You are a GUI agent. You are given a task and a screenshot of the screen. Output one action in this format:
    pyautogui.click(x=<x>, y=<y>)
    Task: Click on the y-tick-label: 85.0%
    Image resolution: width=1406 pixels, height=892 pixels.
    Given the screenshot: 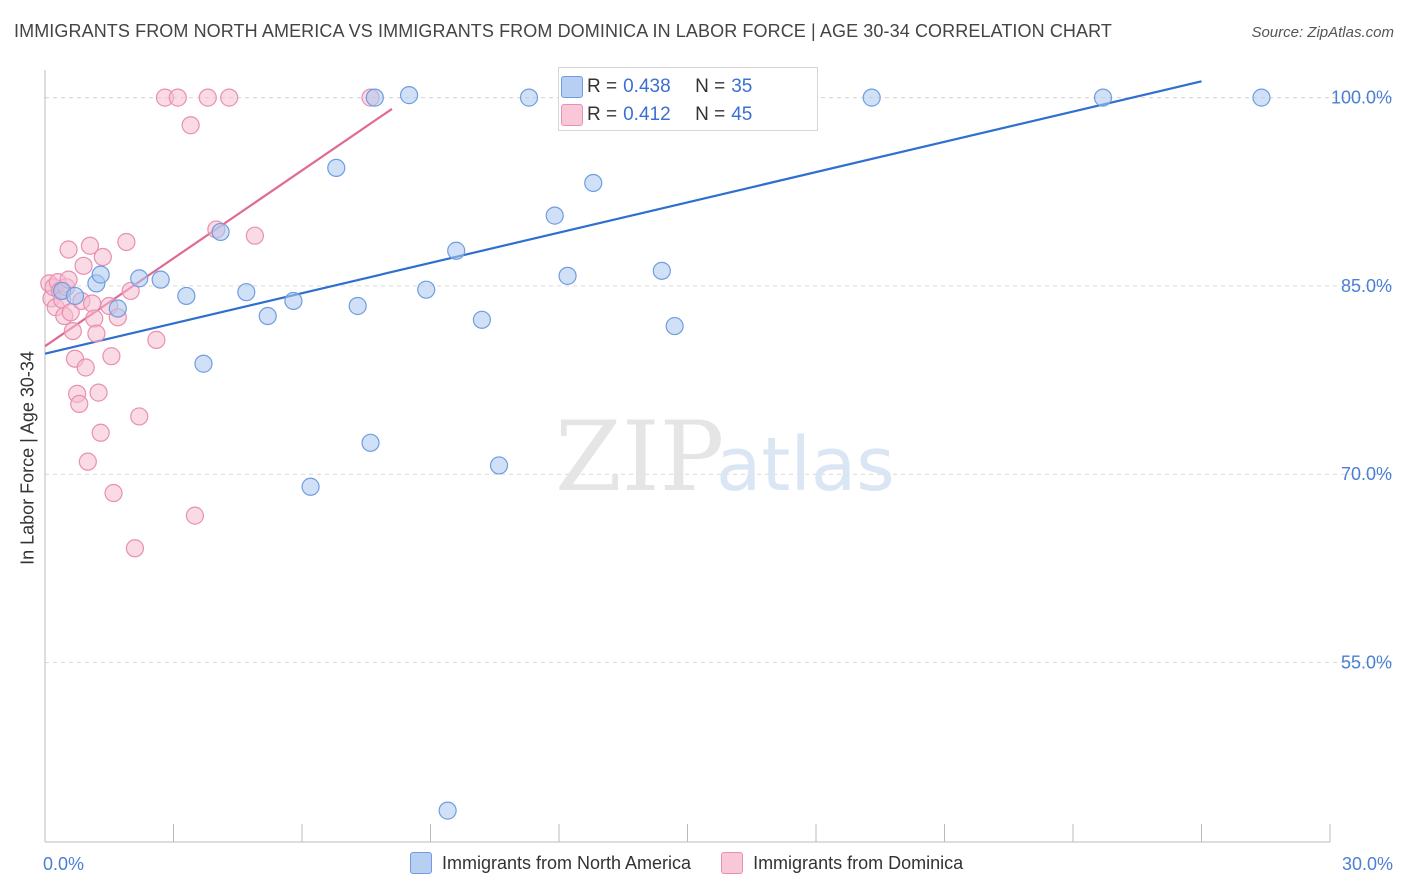 What is the action you would take?
    pyautogui.click(x=1366, y=286)
    